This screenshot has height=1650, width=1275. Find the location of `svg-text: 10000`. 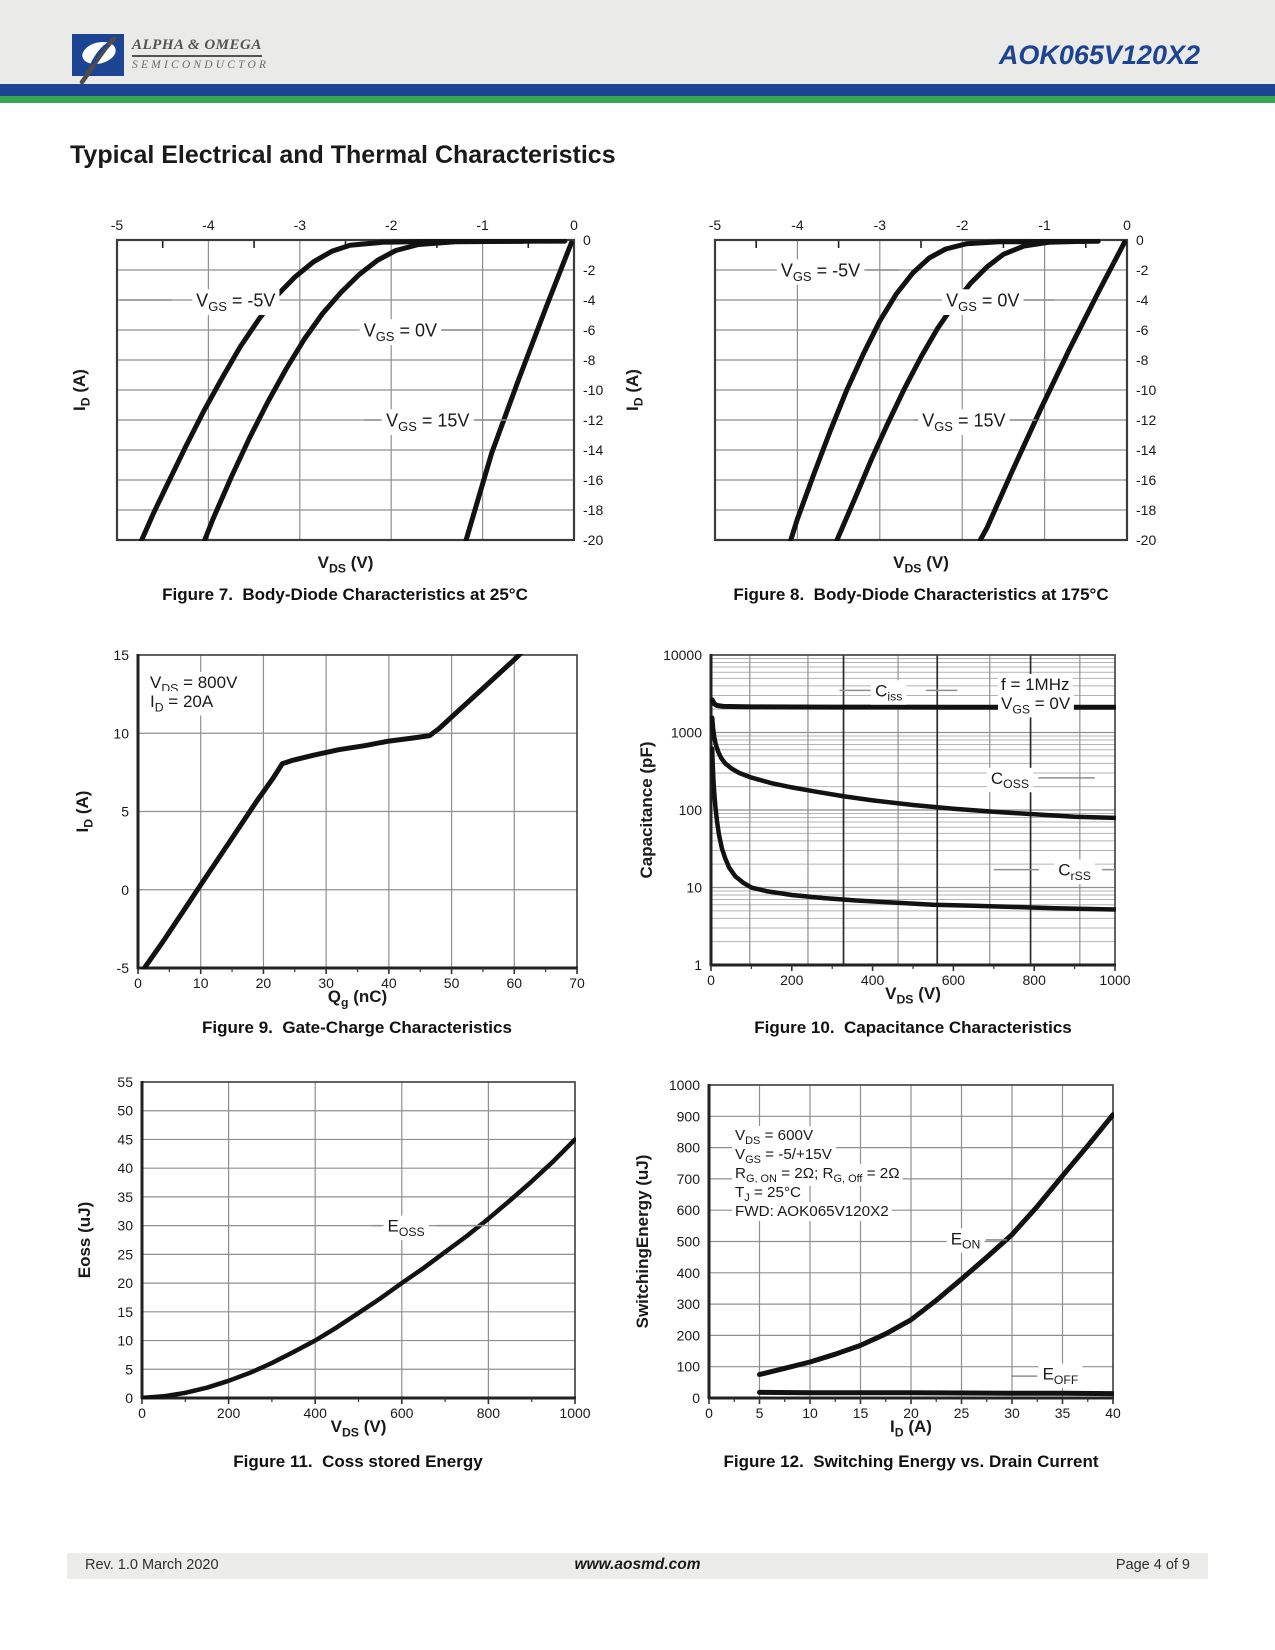

svg-text: 10000 is located at coordinates (682, 655).